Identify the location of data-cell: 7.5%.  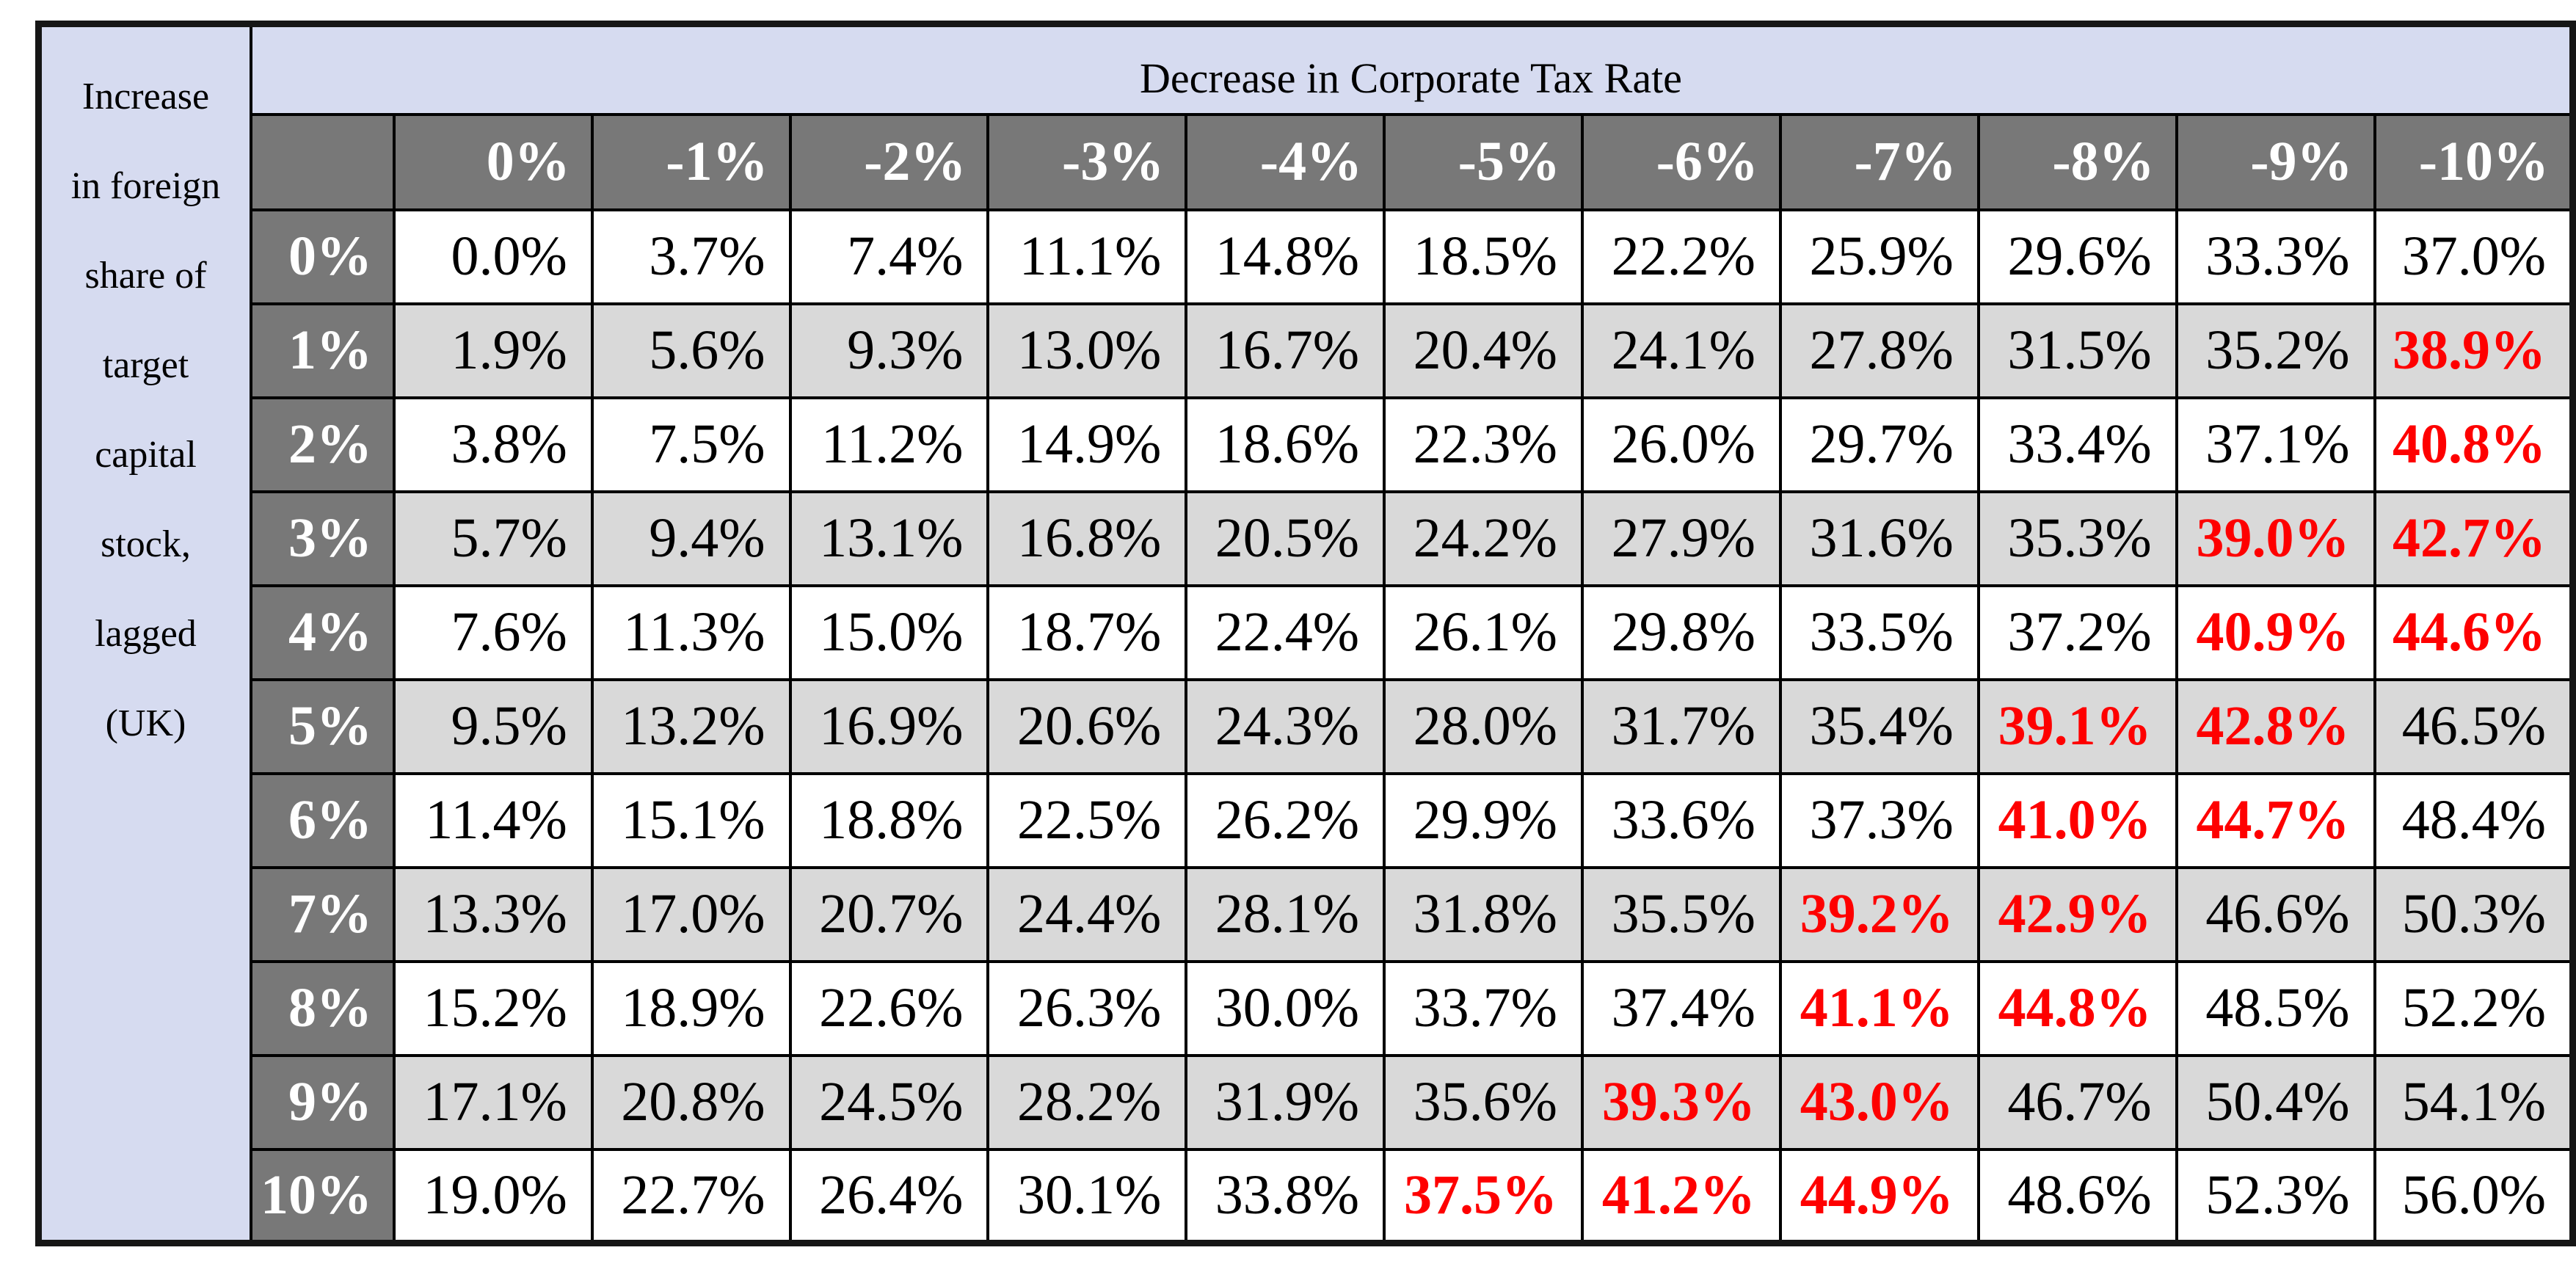
(691, 444).